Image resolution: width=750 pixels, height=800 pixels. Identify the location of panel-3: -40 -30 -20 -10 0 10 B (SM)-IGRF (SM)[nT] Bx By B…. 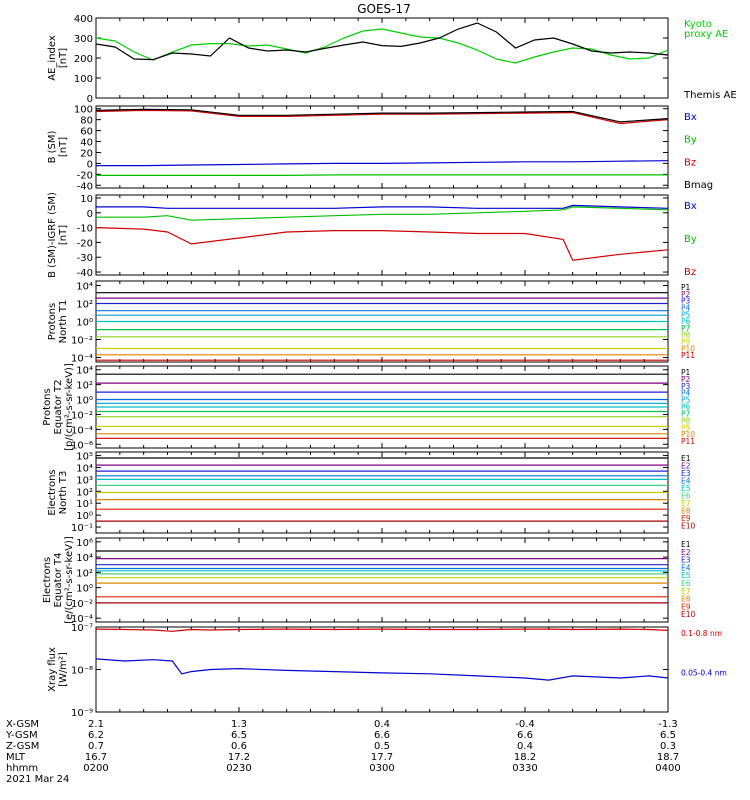
(372, 235).